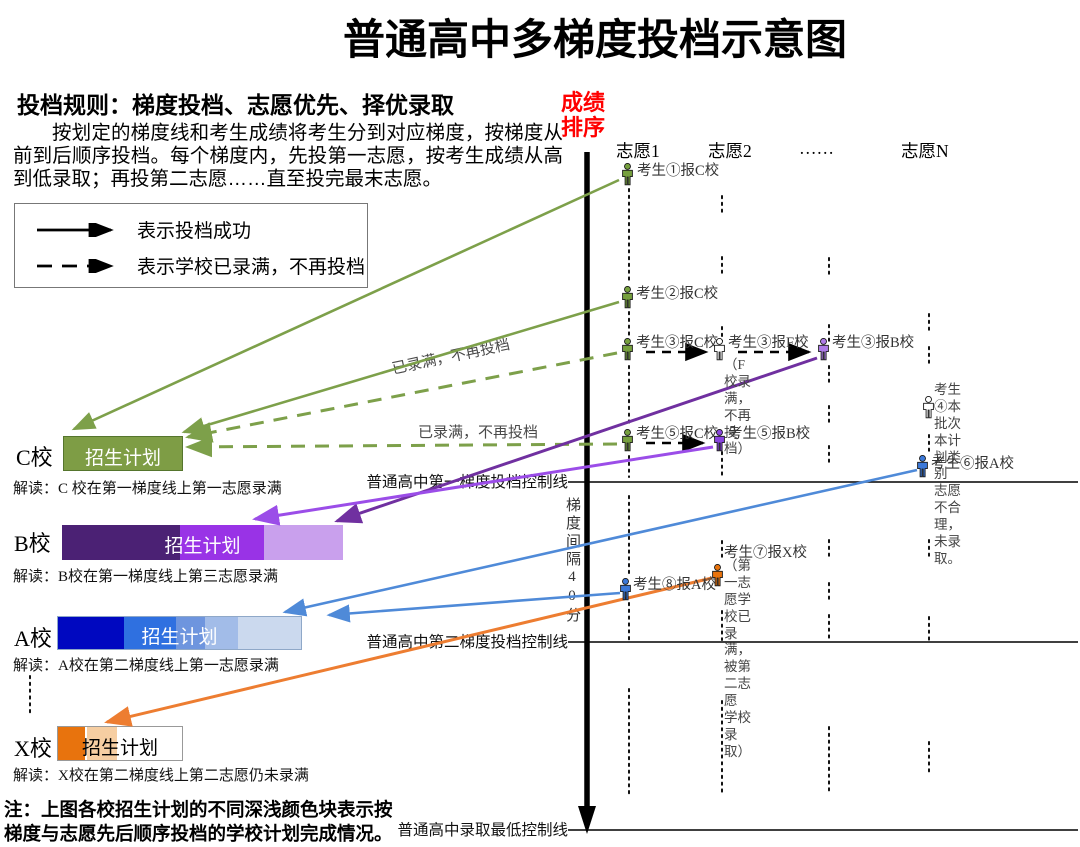 This screenshot has width=1080, height=847. I want to click on student-s3c: 考生③报C校, so click(669, 350).